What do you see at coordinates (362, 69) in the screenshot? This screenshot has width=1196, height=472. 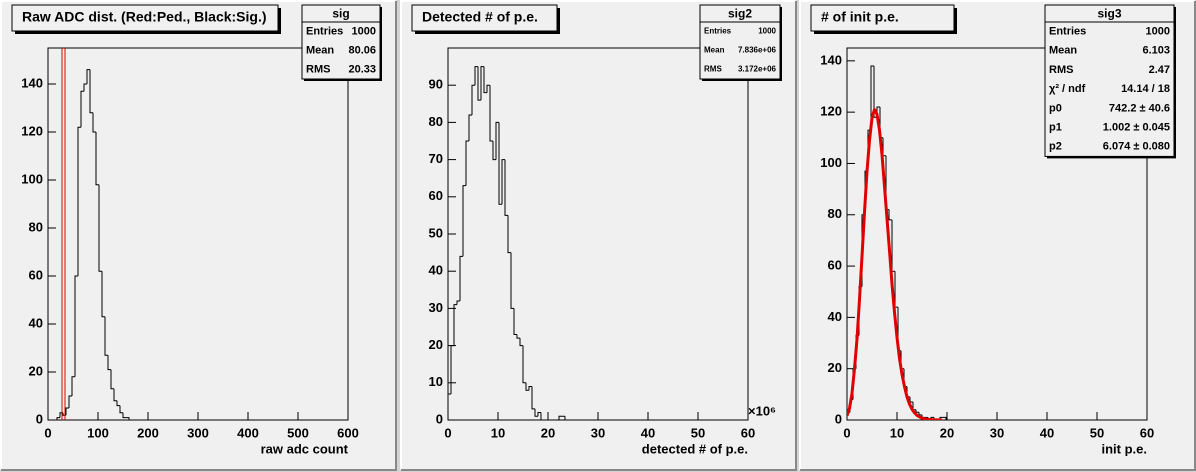 I see `stats-value: 20.33` at bounding box center [362, 69].